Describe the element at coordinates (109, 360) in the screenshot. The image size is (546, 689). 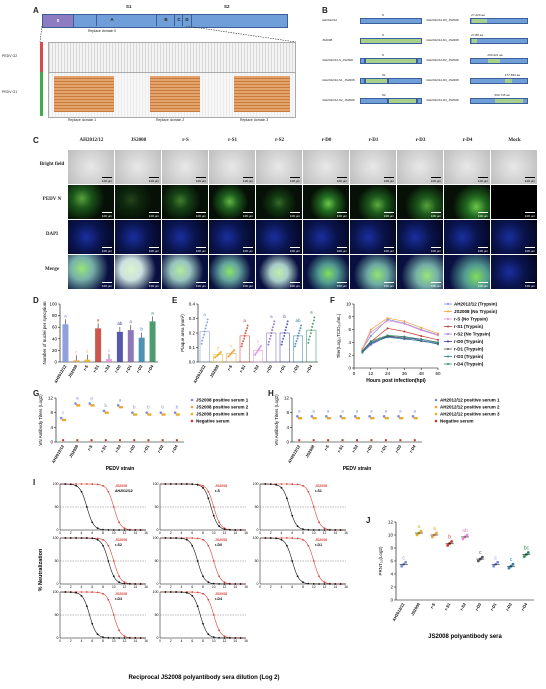
I see `bar` at that location.